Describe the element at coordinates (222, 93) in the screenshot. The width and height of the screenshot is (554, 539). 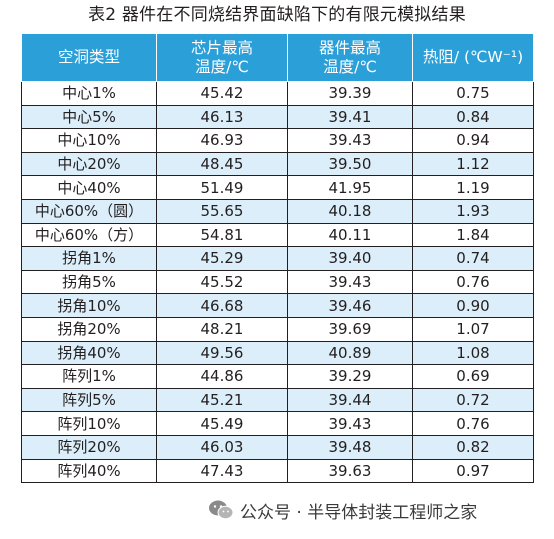
I see `cell-chip-max-temp: 45.42` at that location.